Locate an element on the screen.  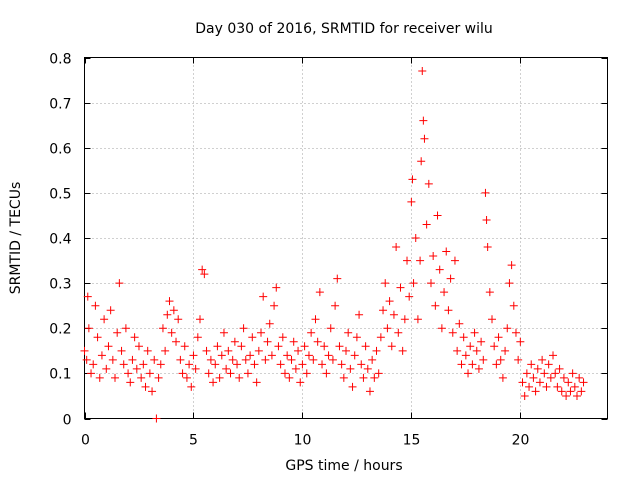
x-tick-label: 5 is located at coordinates (193, 441).